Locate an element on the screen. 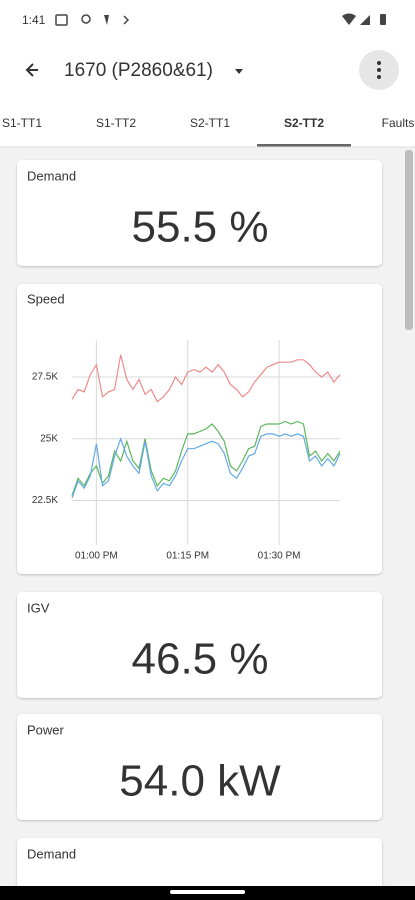 Image resolution: width=415 pixels, height=900 pixels. y-tick-label: 27.5K is located at coordinates (45, 377).